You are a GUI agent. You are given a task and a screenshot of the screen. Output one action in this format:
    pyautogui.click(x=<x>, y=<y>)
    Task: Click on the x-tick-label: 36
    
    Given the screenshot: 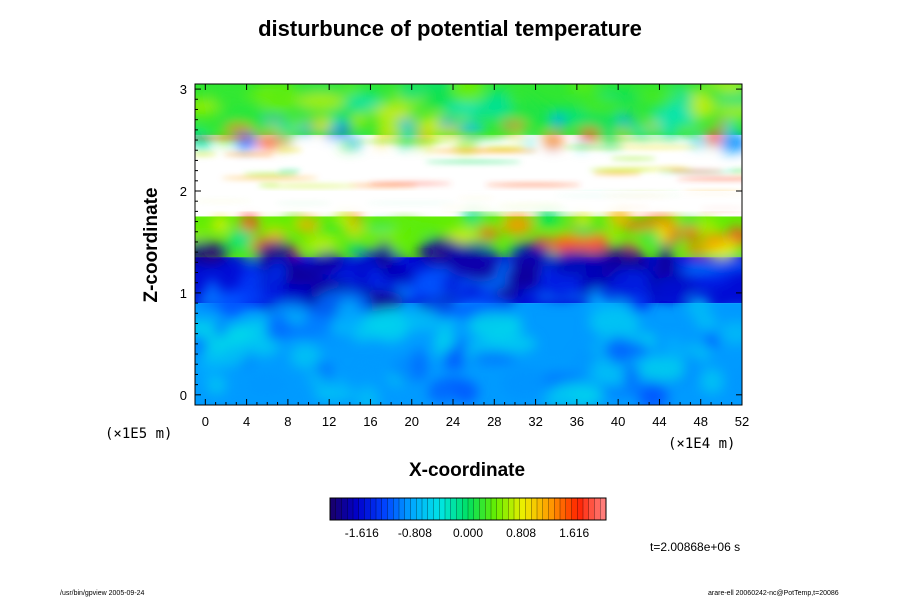 What is the action you would take?
    pyautogui.click(x=577, y=421)
    